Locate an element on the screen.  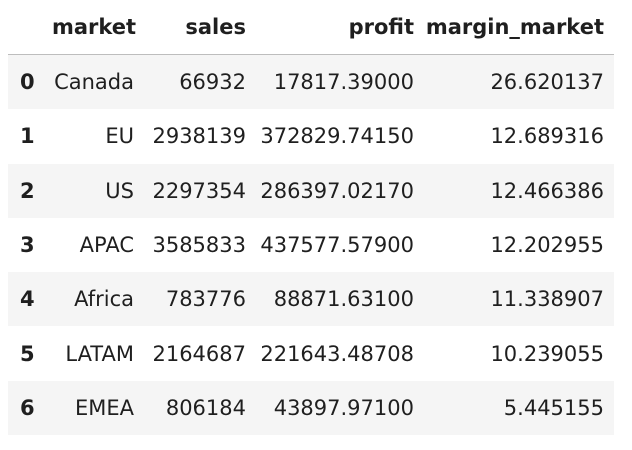
table-row: 3 APAC 3585833 437577.57900 12.202955 is located at coordinates (311, 245).